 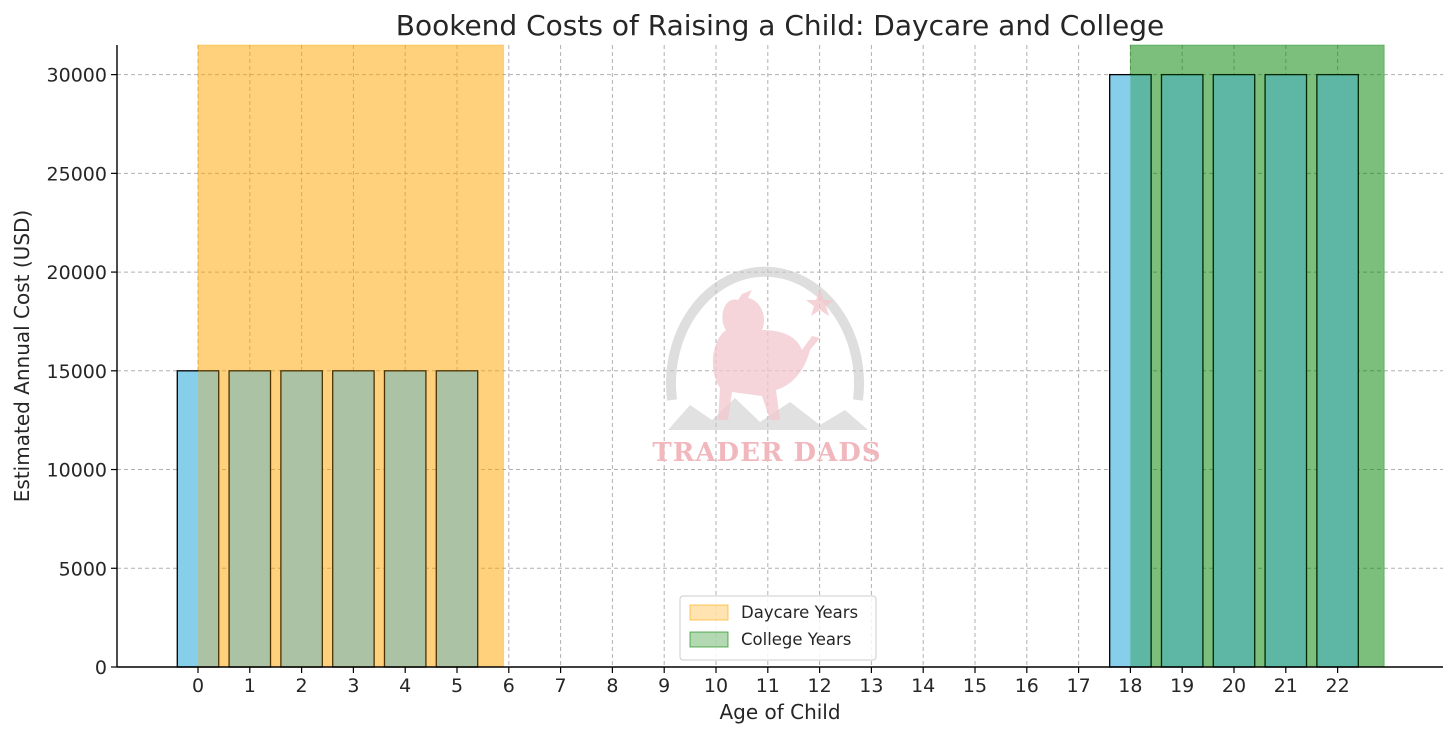 What do you see at coordinates (561, 686) in the screenshot?
I see `x-tick-label: 7` at bounding box center [561, 686].